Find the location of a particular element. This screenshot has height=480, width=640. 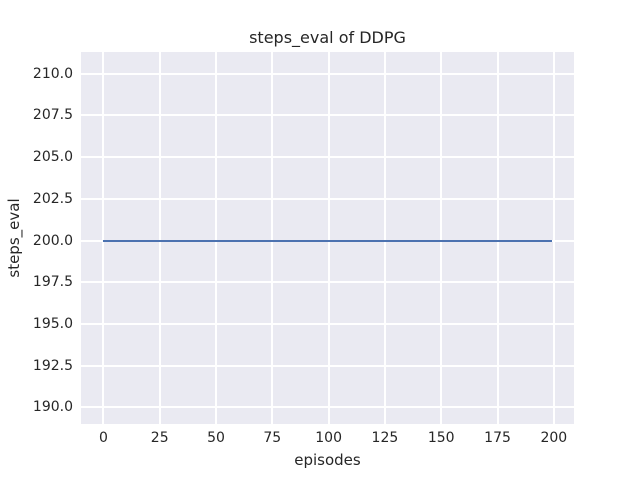

data-line-ddpg is located at coordinates (327, 240).